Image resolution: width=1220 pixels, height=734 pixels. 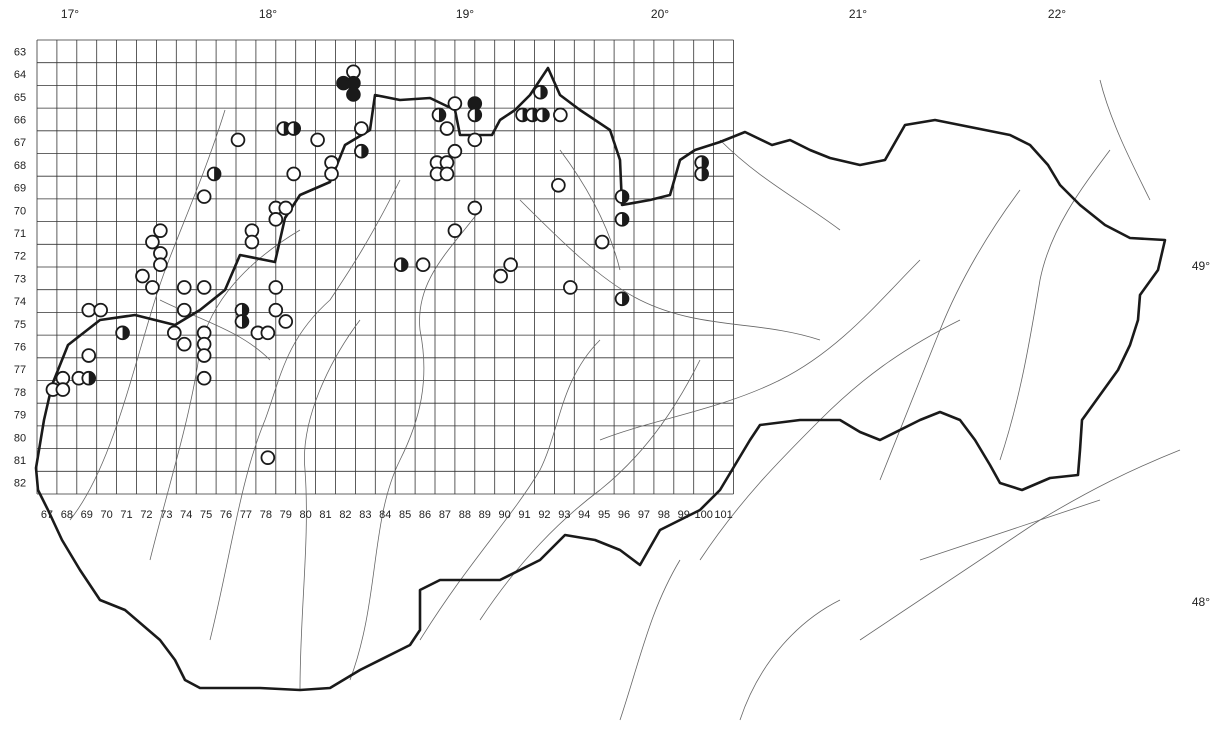 What do you see at coordinates (20, 279) in the screenshot?
I see `row-number-label: 73` at bounding box center [20, 279].